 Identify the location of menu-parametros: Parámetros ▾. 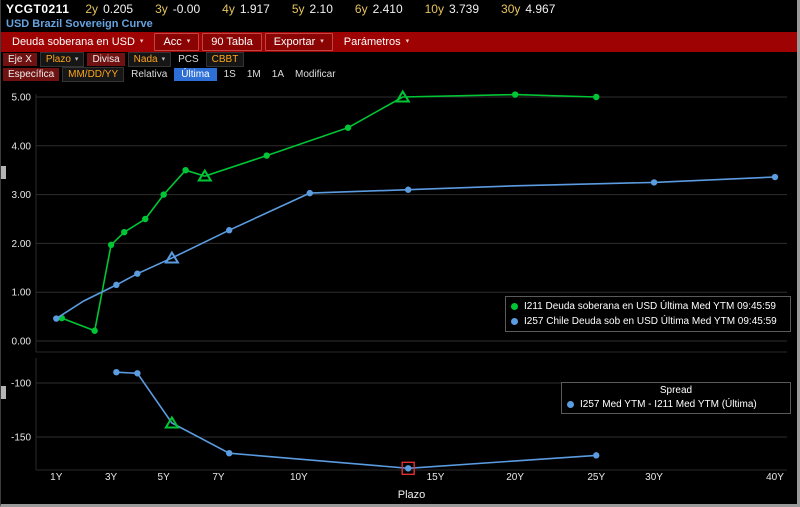
(376, 42).